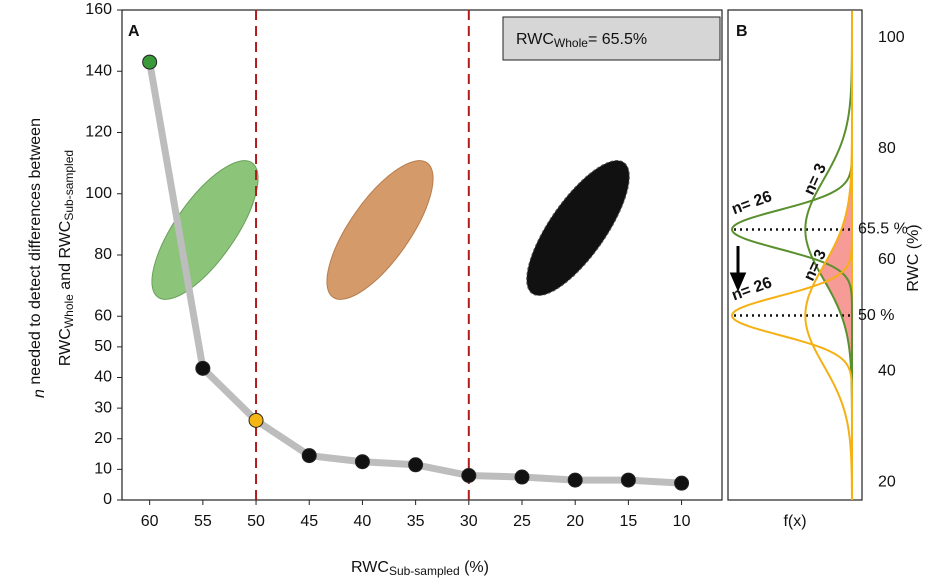 Image resolution: width=928 pixels, height=584 pixels. Describe the element at coordinates (69, 311) in the screenshot. I see `y-axis-label-part: Whole` at that location.